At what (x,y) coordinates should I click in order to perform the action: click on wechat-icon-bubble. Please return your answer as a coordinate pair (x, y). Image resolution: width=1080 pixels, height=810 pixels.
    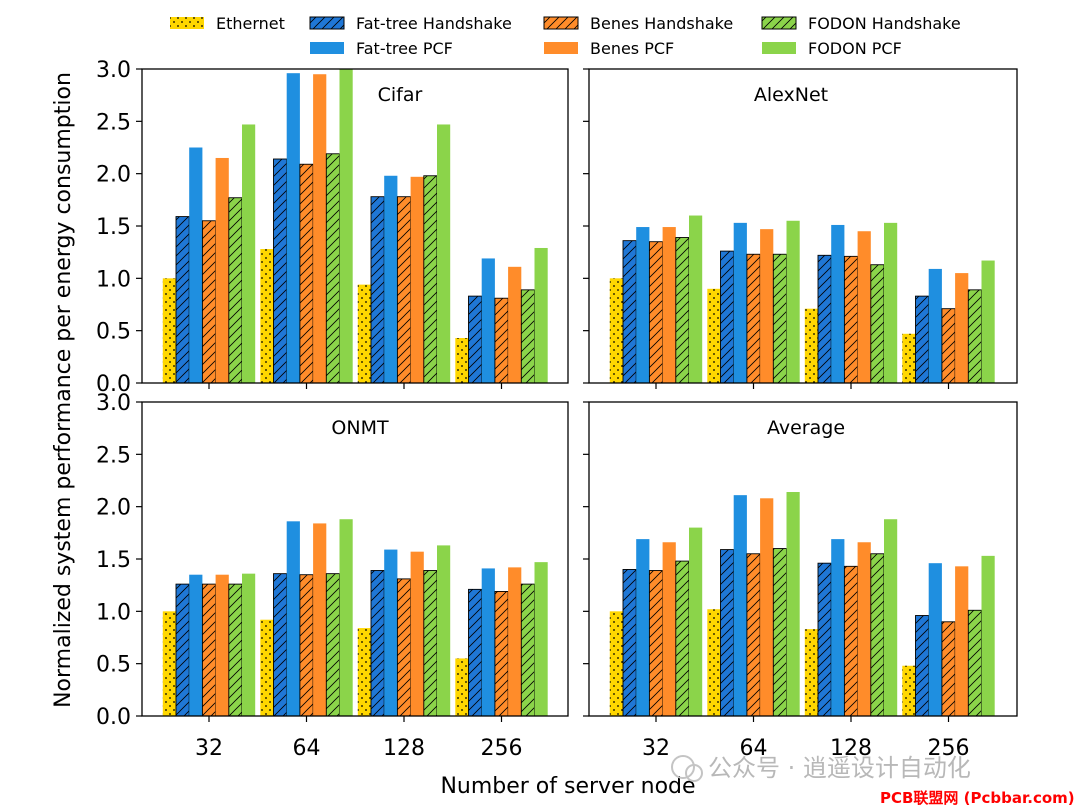
    Looking at the image, I should click on (694, 773).